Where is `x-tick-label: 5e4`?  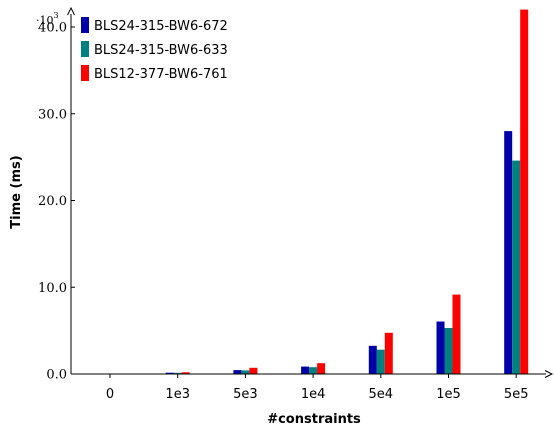 x-tick-label: 5e4 is located at coordinates (381, 394).